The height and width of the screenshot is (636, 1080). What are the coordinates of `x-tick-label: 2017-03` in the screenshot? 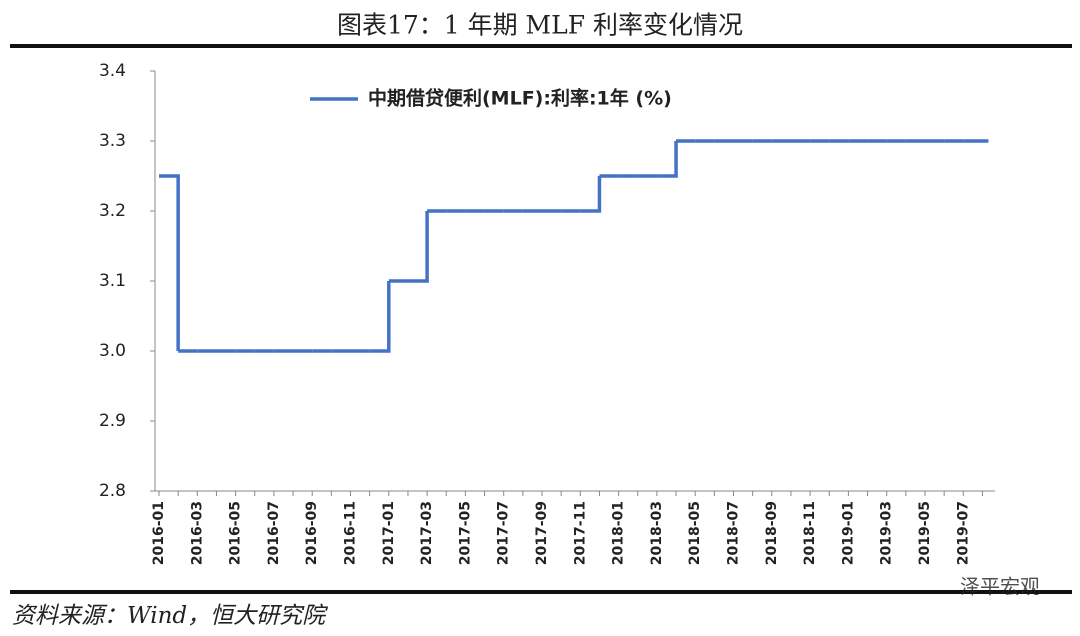 It's located at (427, 533).